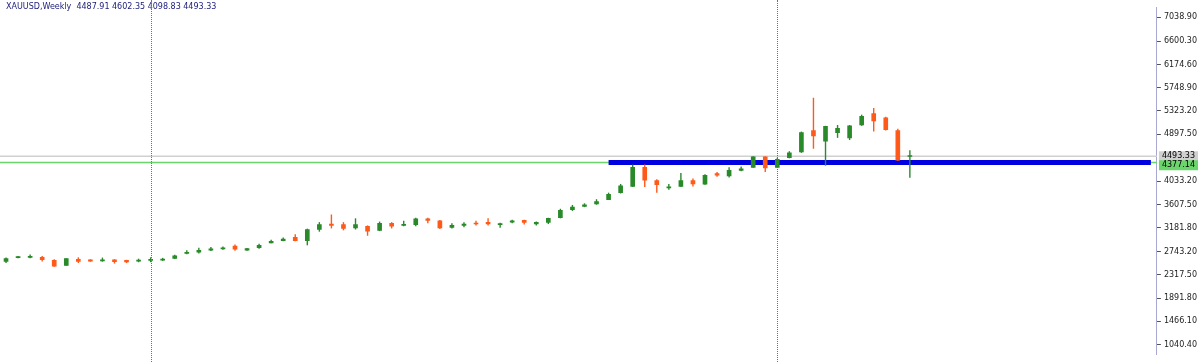 The height and width of the screenshot is (362, 1200). Describe the element at coordinates (111, 7) in the screenshot. I see `chart-title: XAUUSD,Weekly 4487.91 4602.35 4098.83 4493.33` at that location.